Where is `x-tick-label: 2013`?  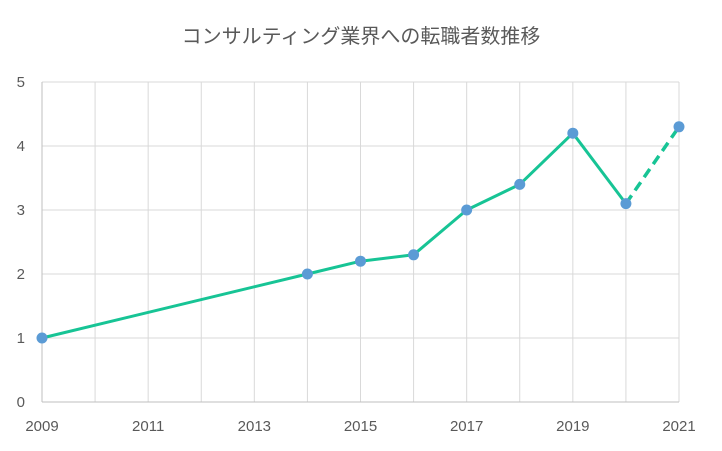 x-tick-label: 2013 is located at coordinates (254, 426).